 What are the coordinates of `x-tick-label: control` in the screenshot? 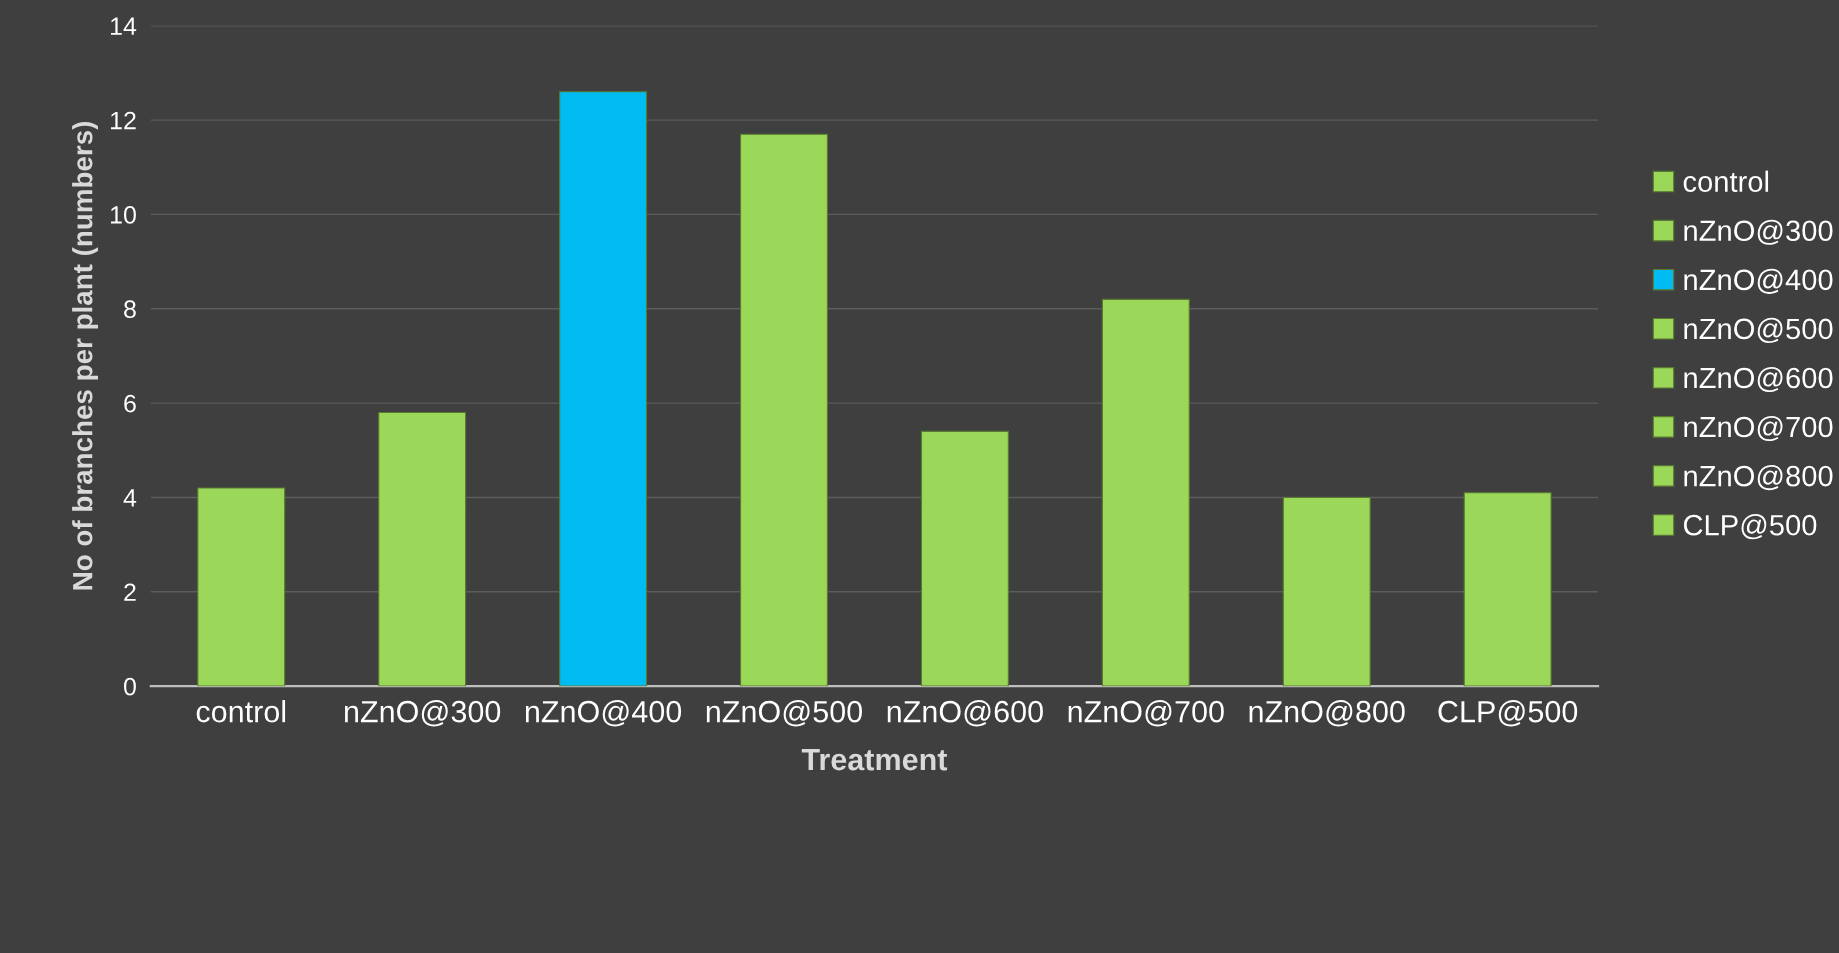 It's located at (241, 711).